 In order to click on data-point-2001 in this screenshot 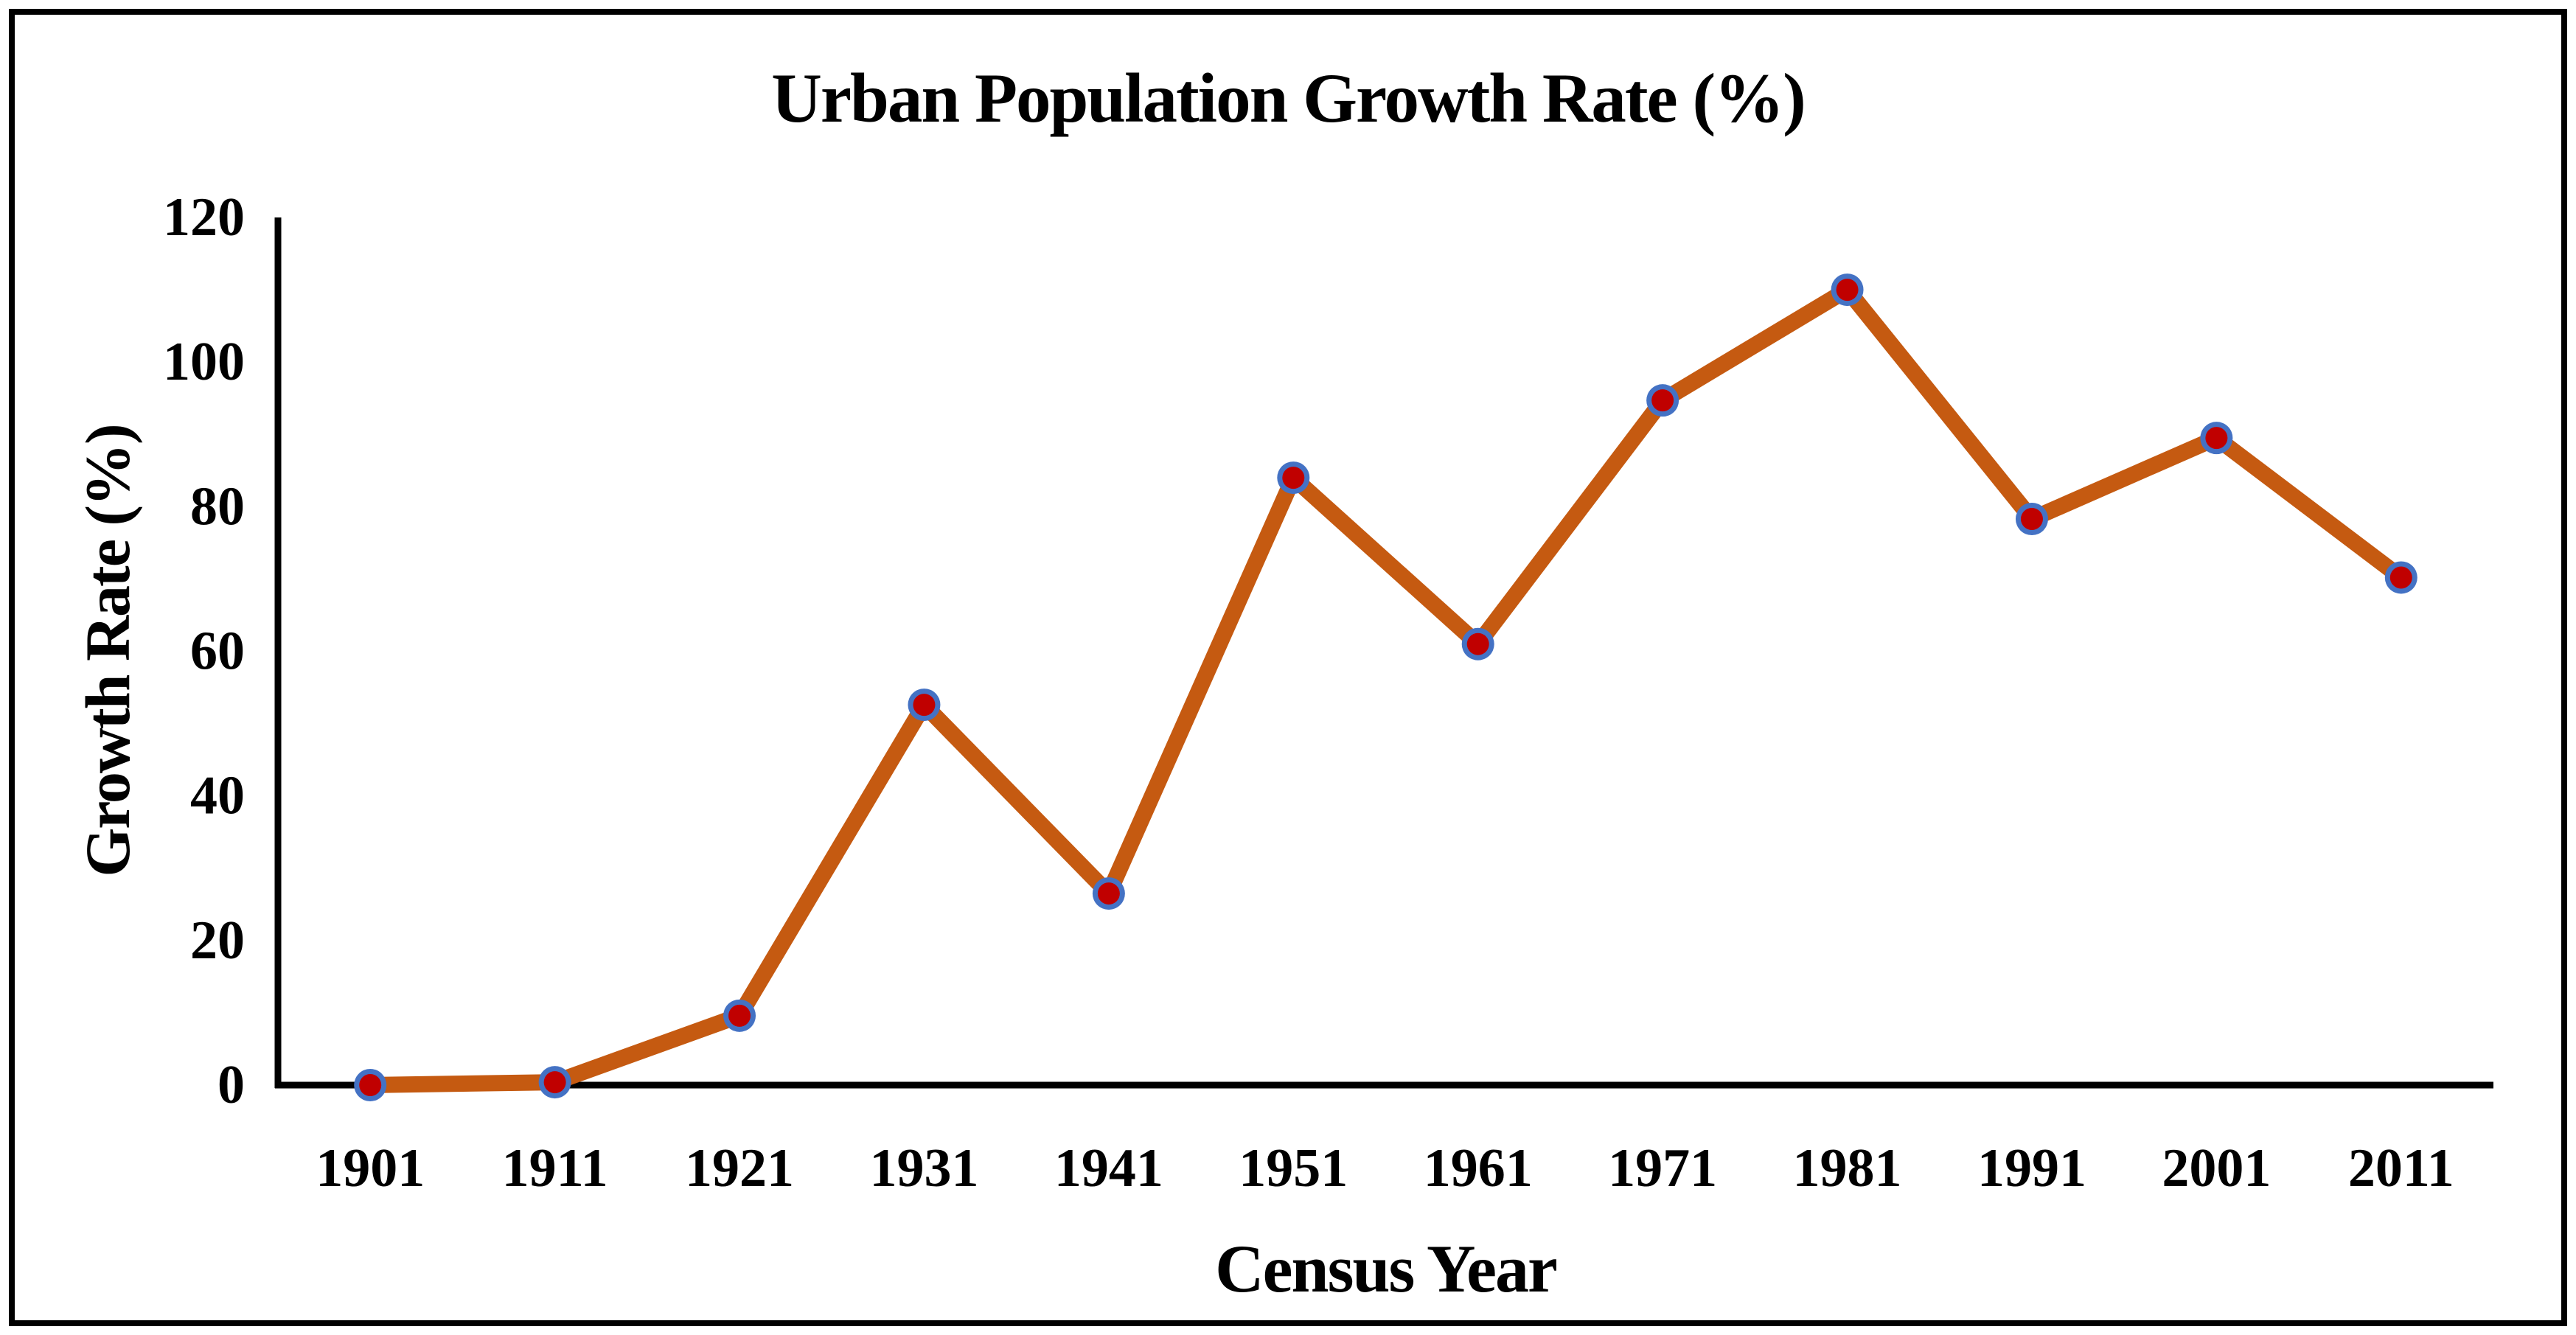, I will do `click(2216, 438)`.